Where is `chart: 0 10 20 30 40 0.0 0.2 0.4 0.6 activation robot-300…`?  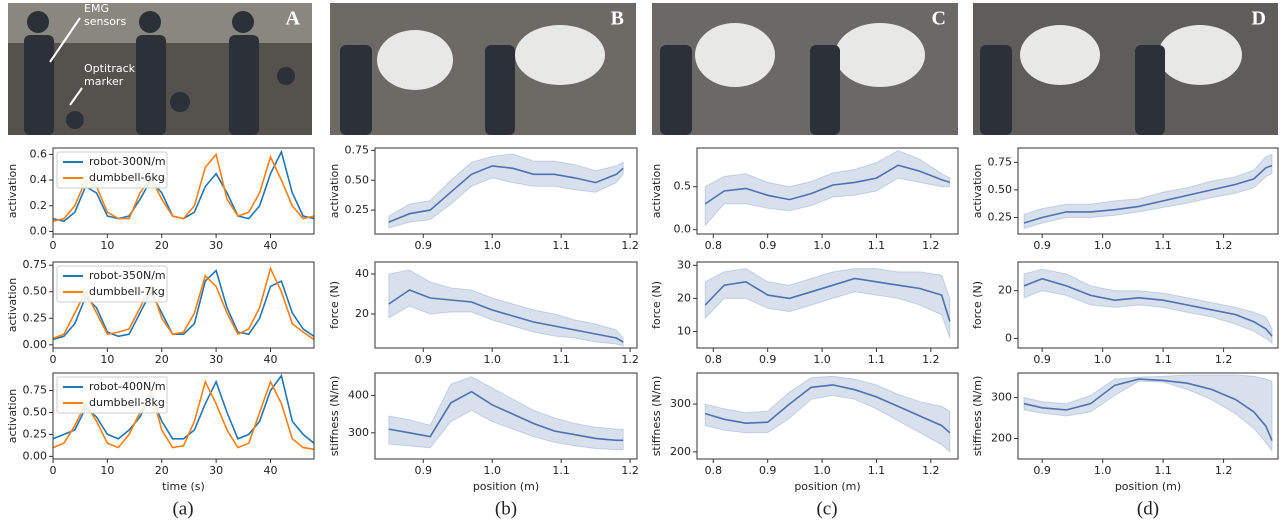
chart: 0 10 20 30 40 0.0 0.2 0.4 0.6 activation robot-300… is located at coordinates (160, 199).